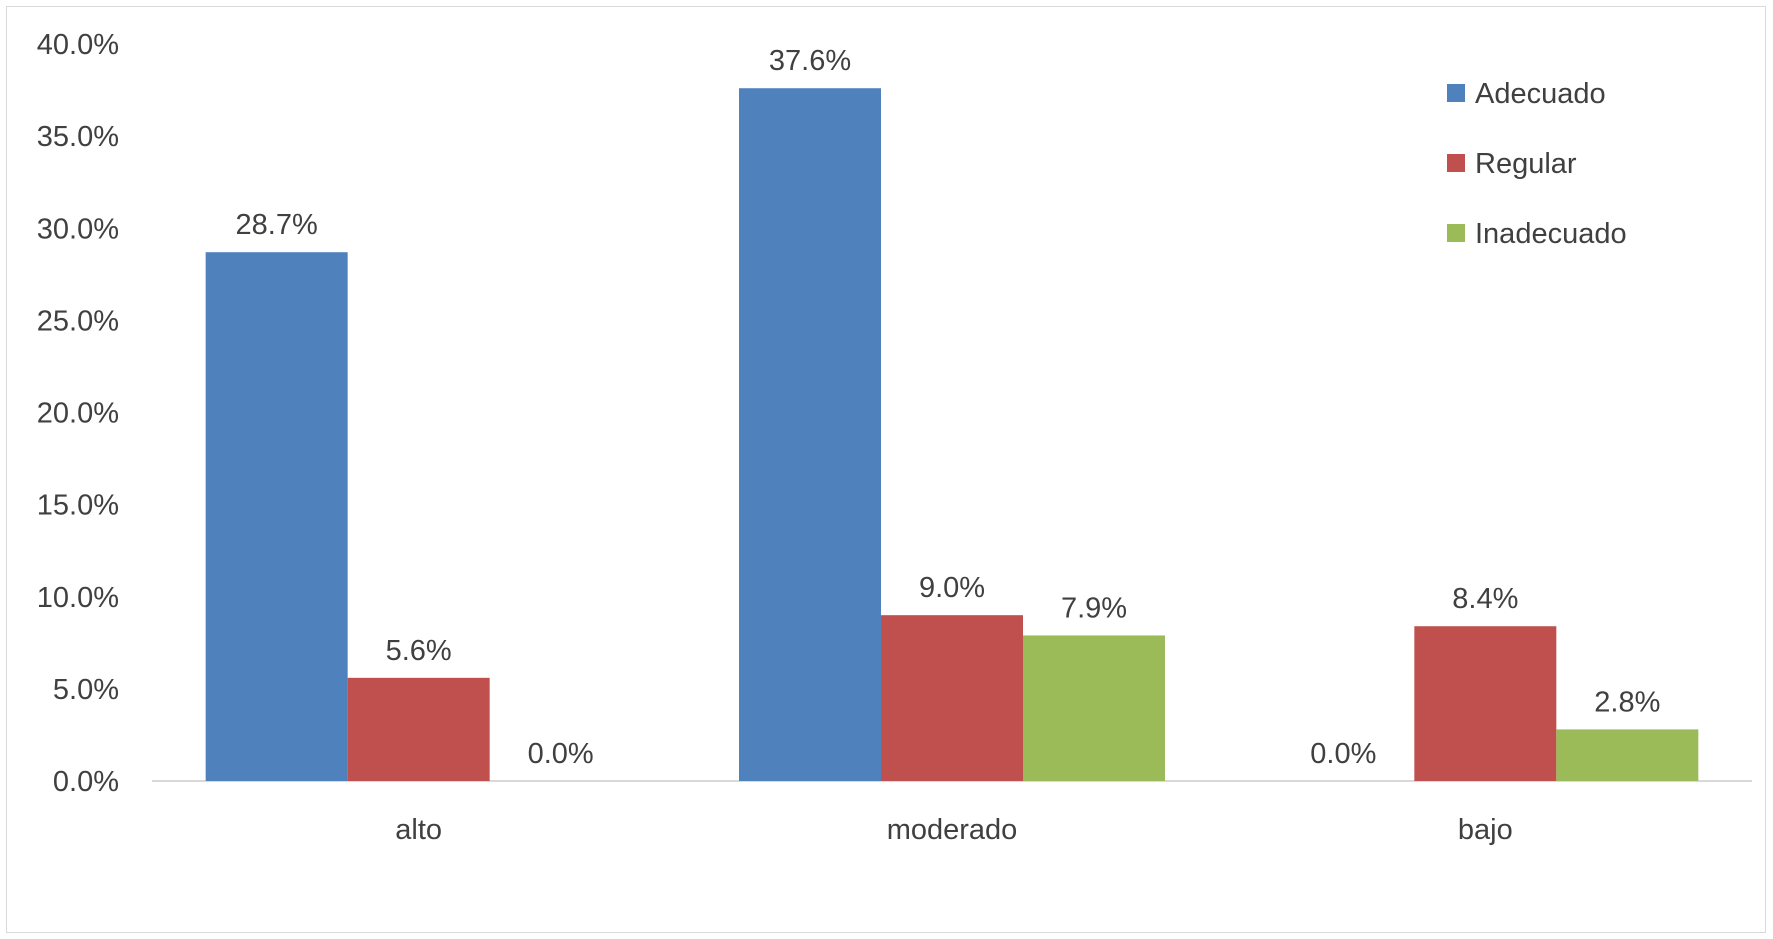 The width and height of the screenshot is (1773, 939). Describe the element at coordinates (78, 45) in the screenshot. I see `y-tick-label: 40.0%` at that location.